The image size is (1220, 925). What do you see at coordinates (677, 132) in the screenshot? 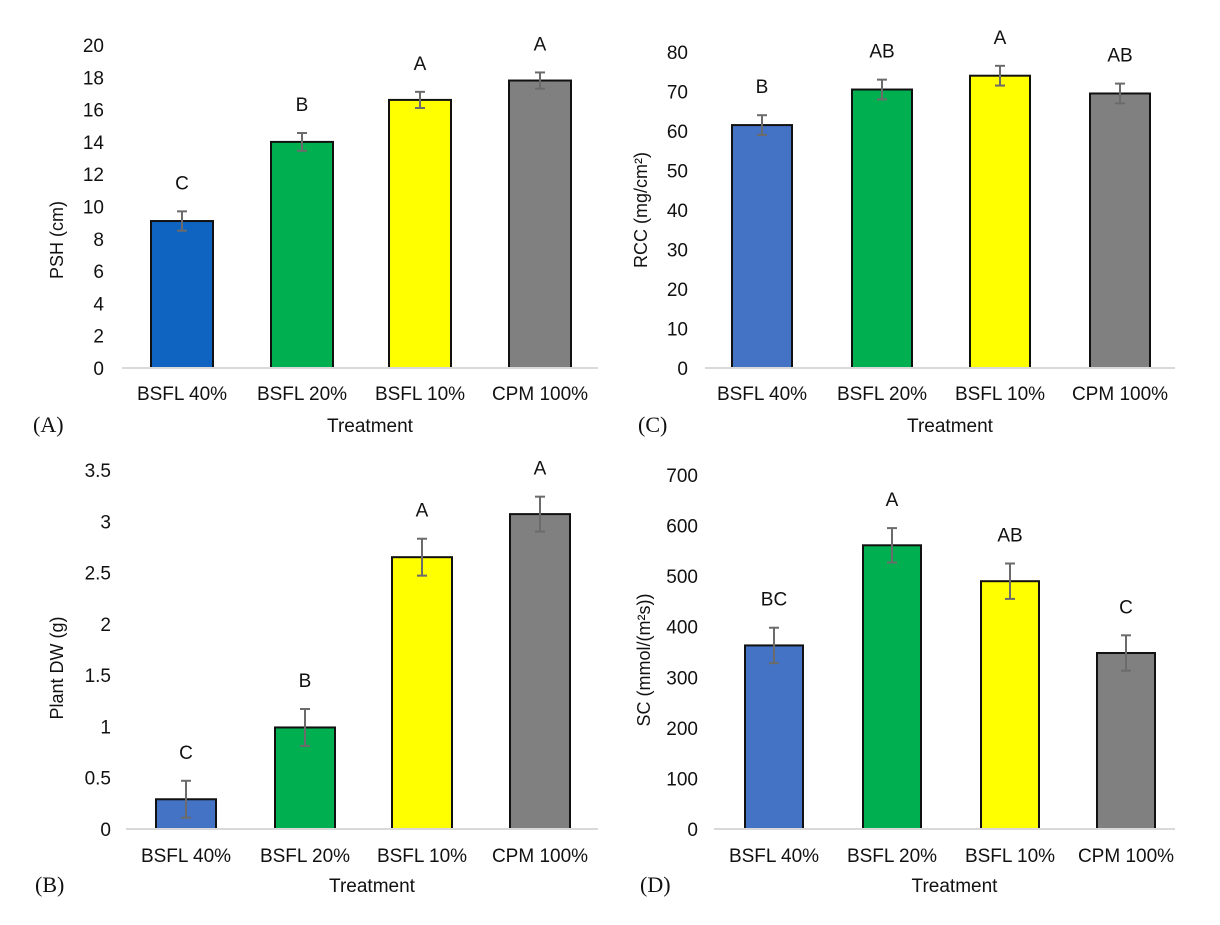
I see `y-tick-label: 60` at bounding box center [677, 132].